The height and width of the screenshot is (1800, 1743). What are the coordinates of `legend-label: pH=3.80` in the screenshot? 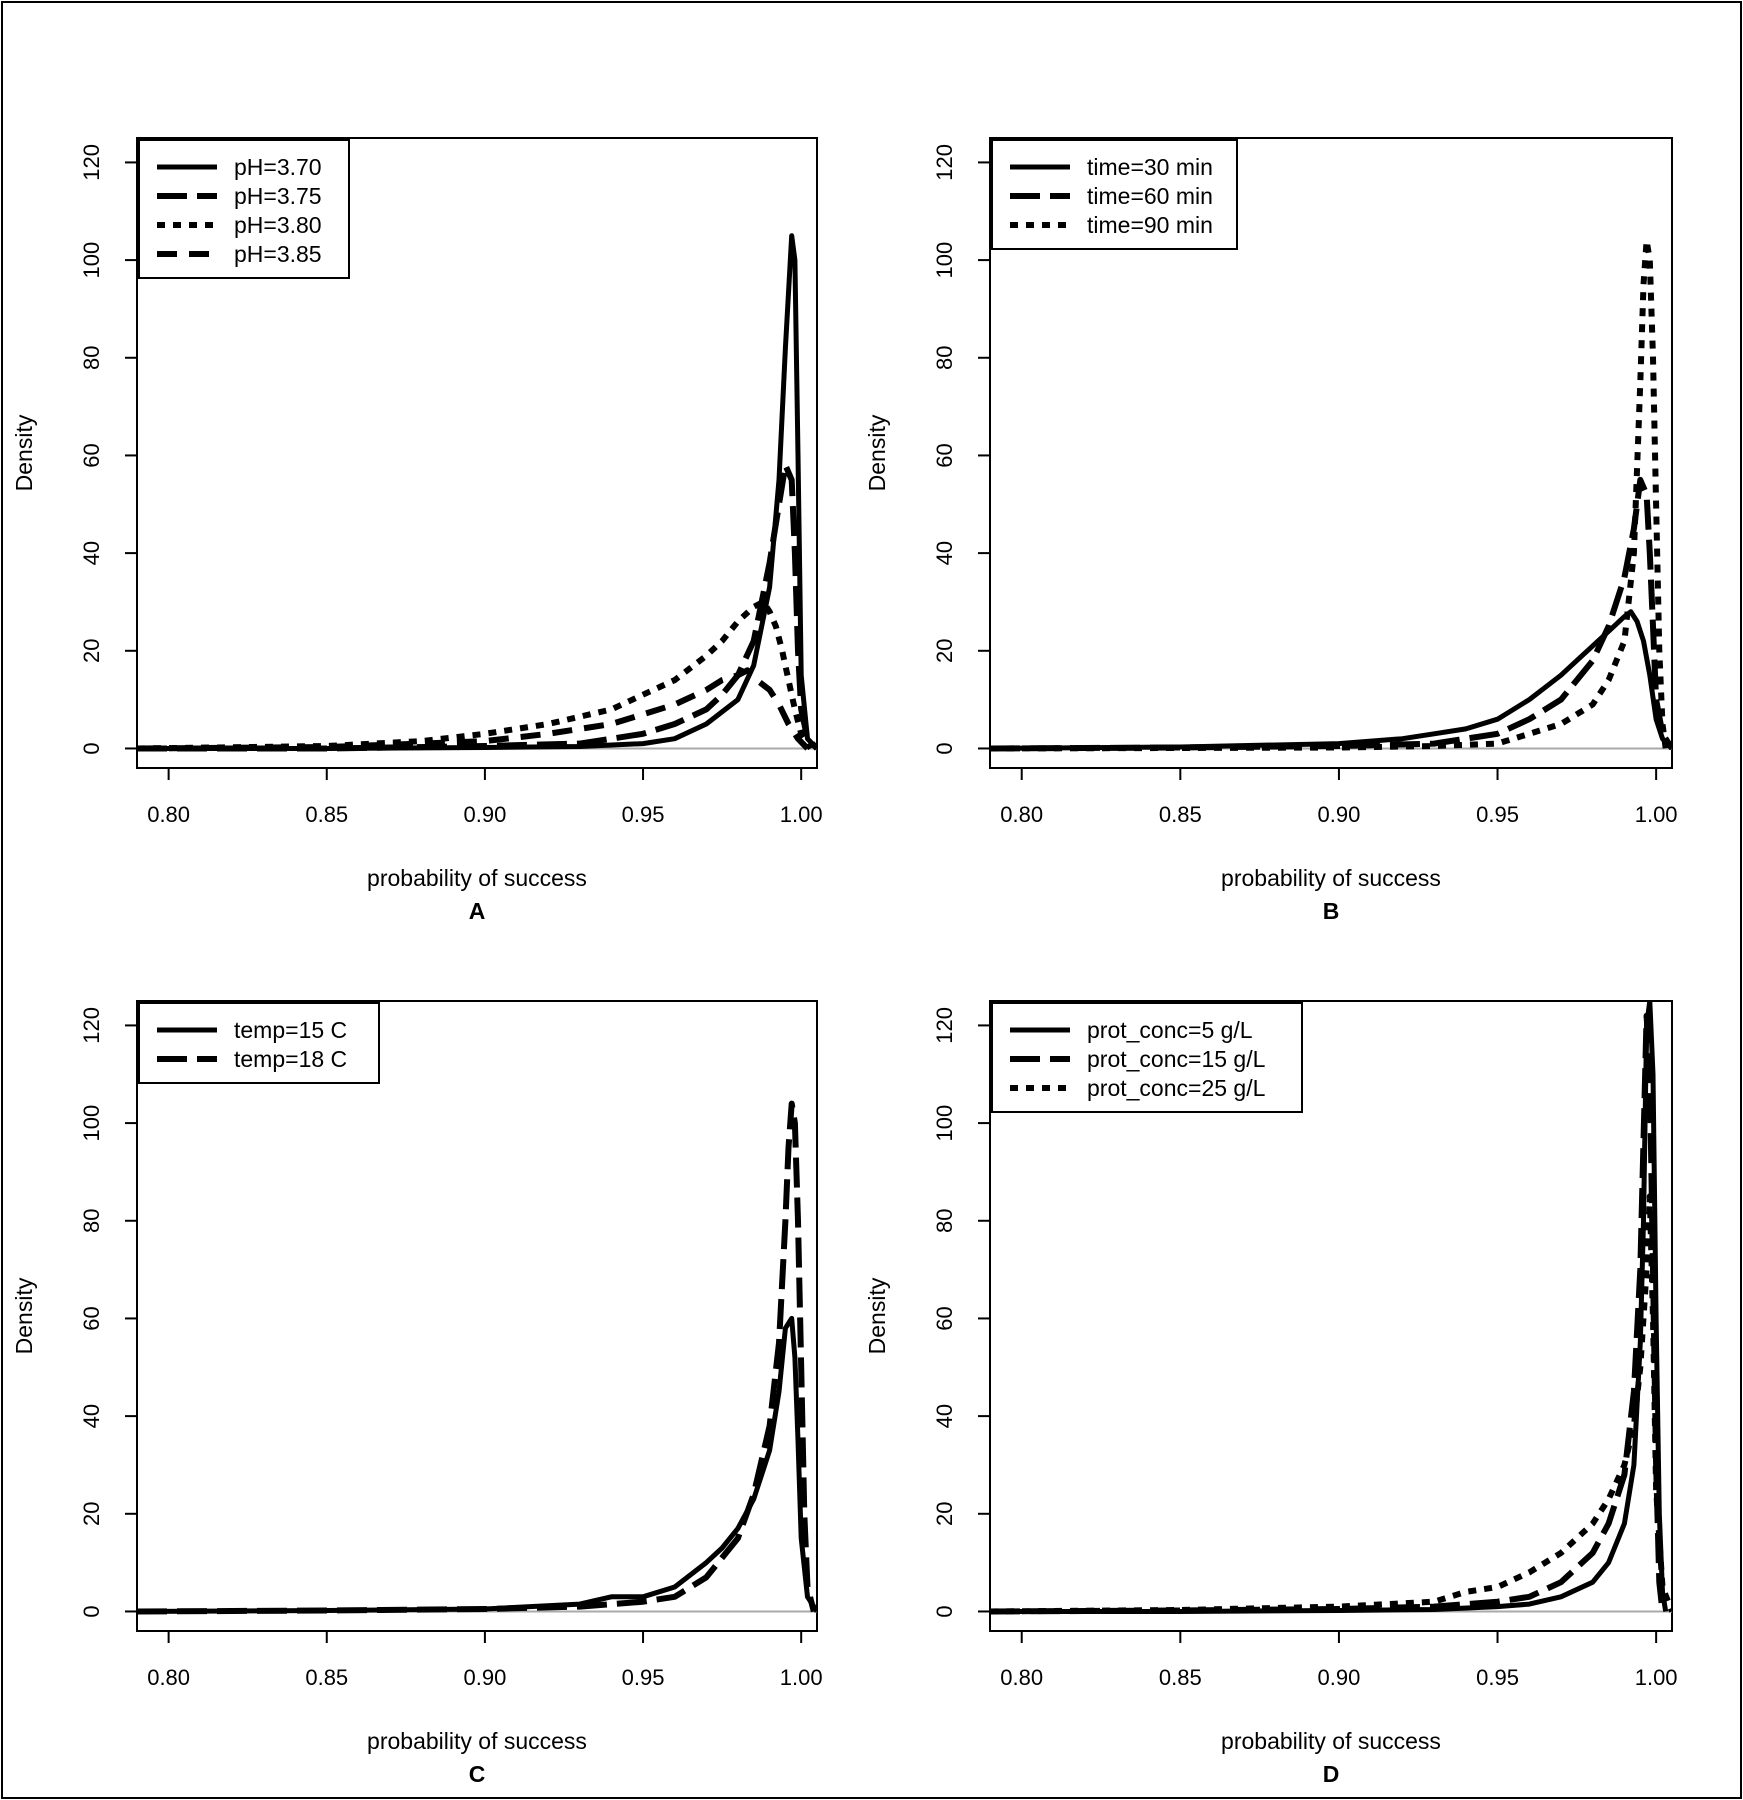 It's located at (278, 225).